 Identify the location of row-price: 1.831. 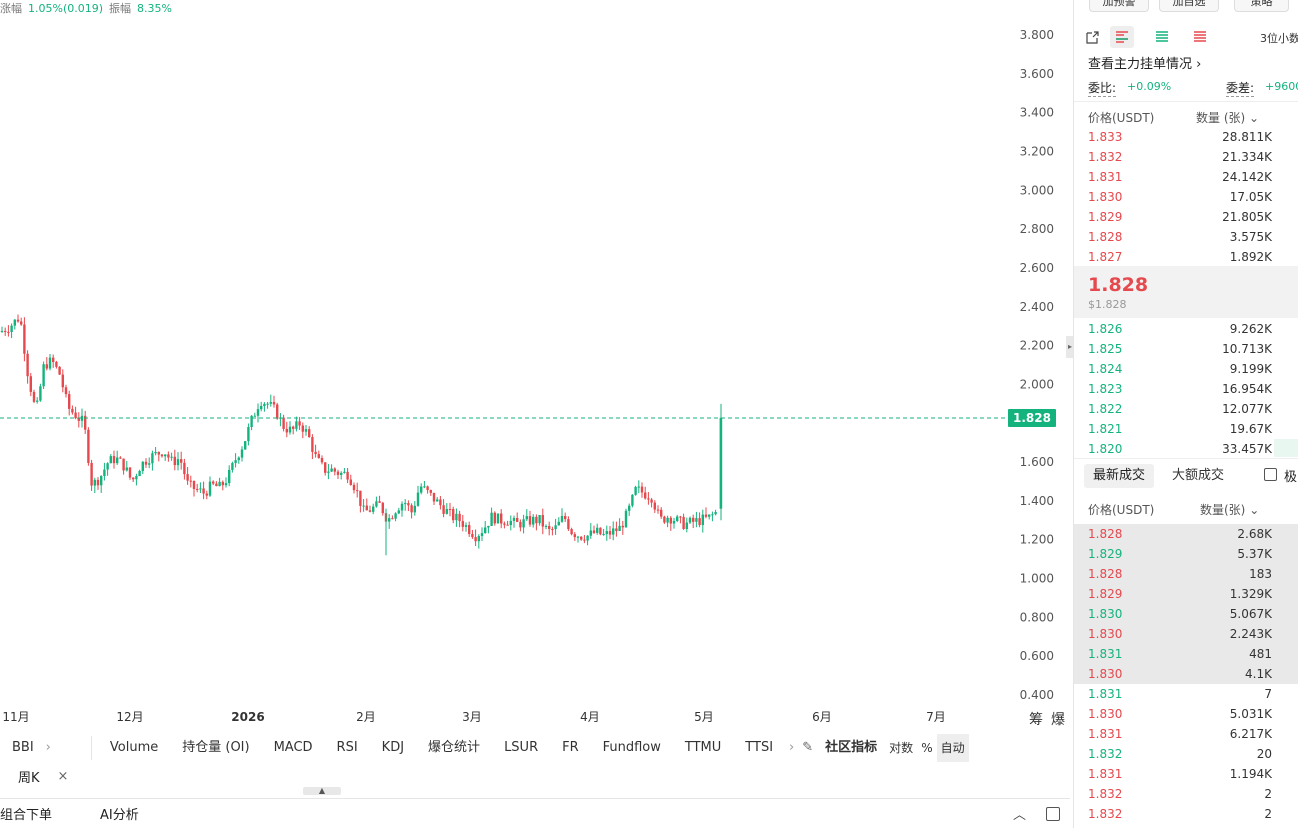
(1105, 694).